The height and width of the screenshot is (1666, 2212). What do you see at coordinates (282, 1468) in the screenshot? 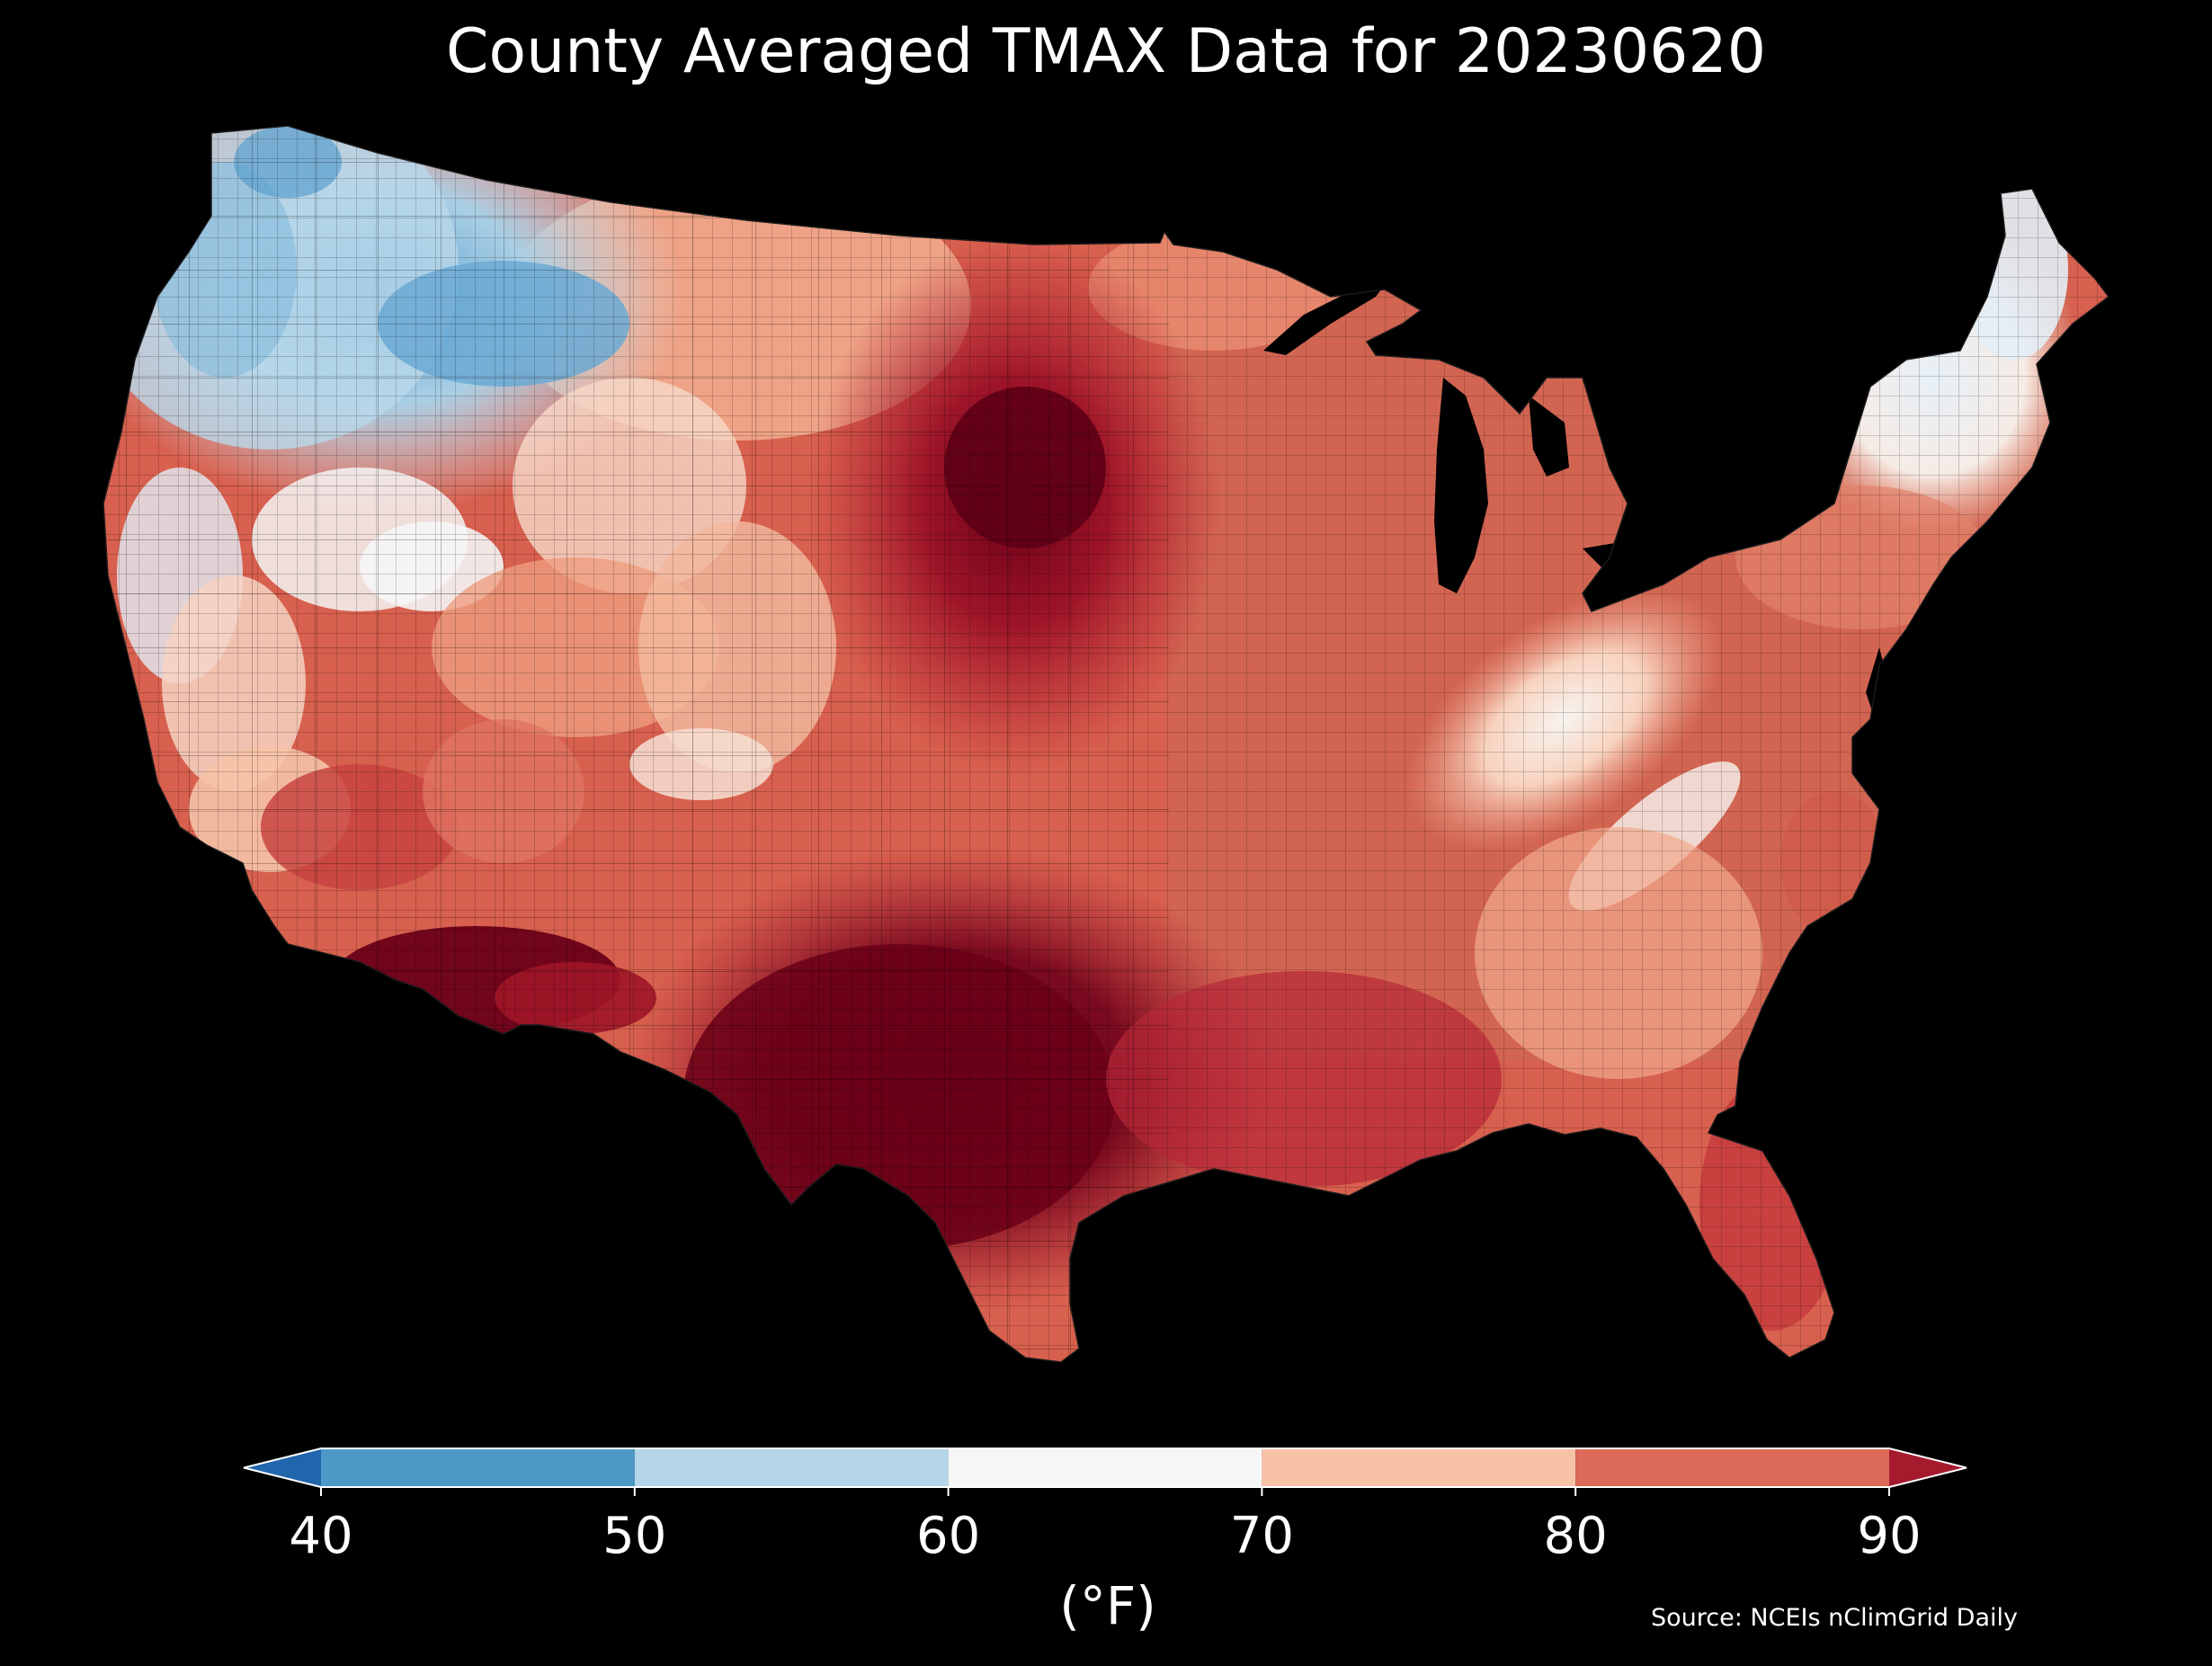
I see `colorbar-under-arrow` at bounding box center [282, 1468].